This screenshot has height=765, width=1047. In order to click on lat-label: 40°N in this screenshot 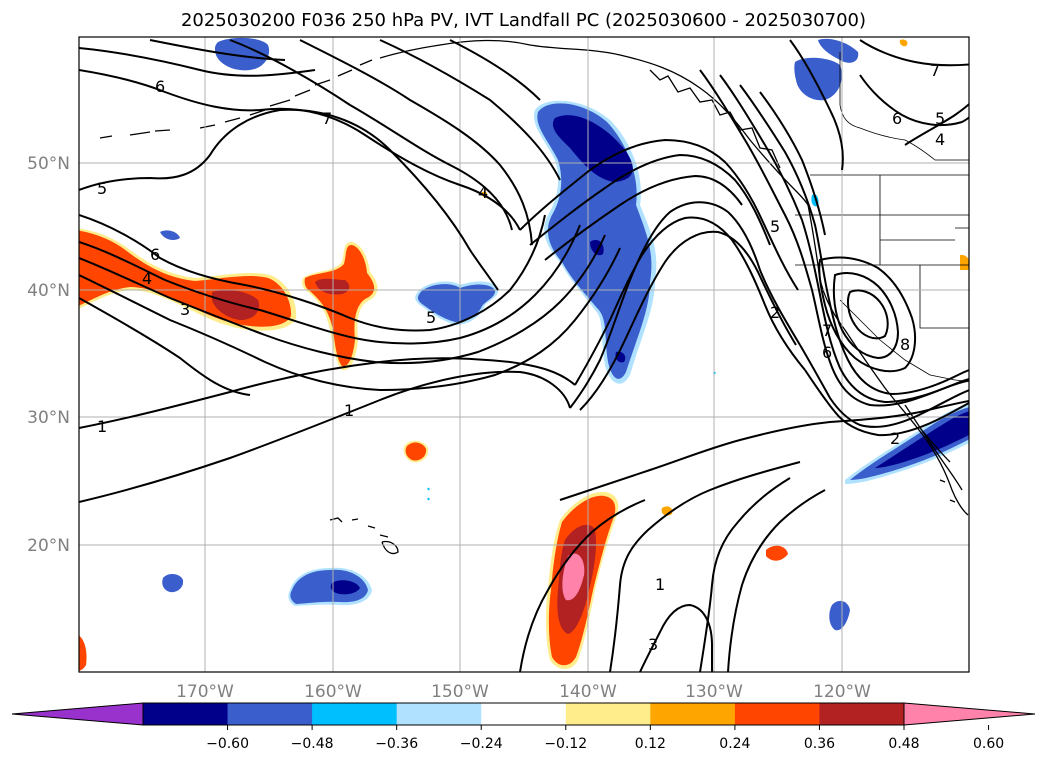, I will do `click(48, 291)`.